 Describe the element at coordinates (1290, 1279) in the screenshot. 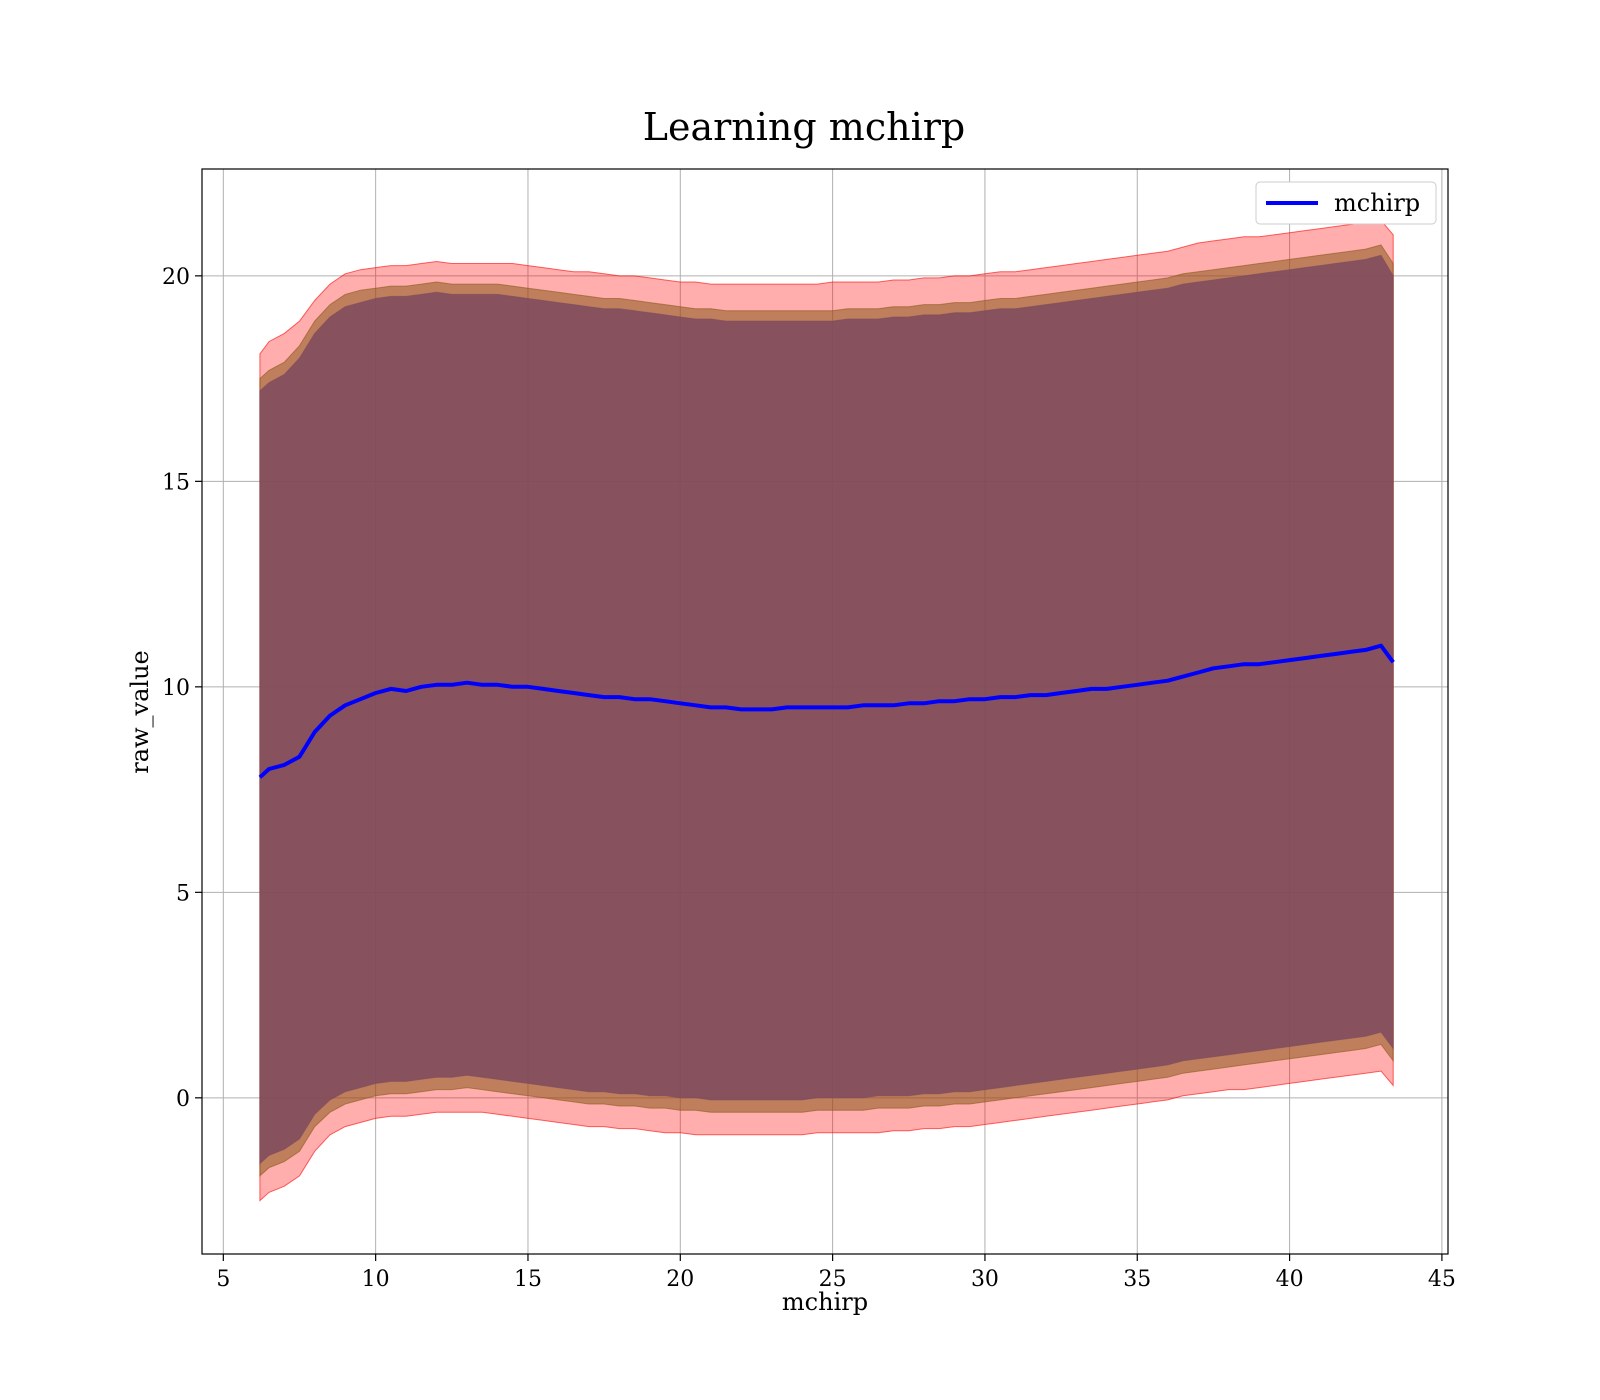

I see `x-tick-label: 40` at that location.